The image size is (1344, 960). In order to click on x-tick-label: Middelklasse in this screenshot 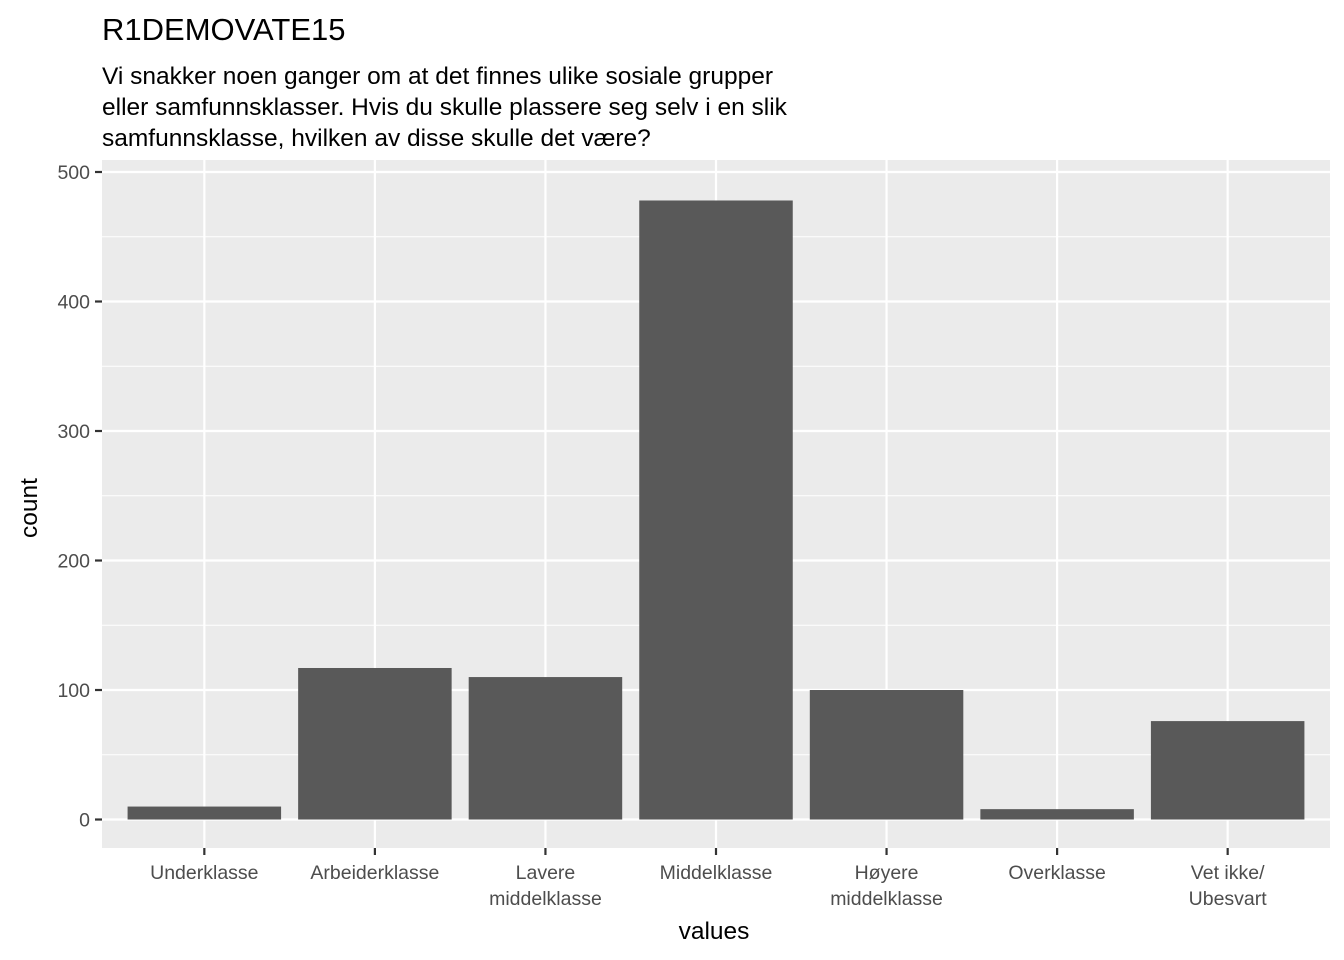, I will do `click(716, 873)`.